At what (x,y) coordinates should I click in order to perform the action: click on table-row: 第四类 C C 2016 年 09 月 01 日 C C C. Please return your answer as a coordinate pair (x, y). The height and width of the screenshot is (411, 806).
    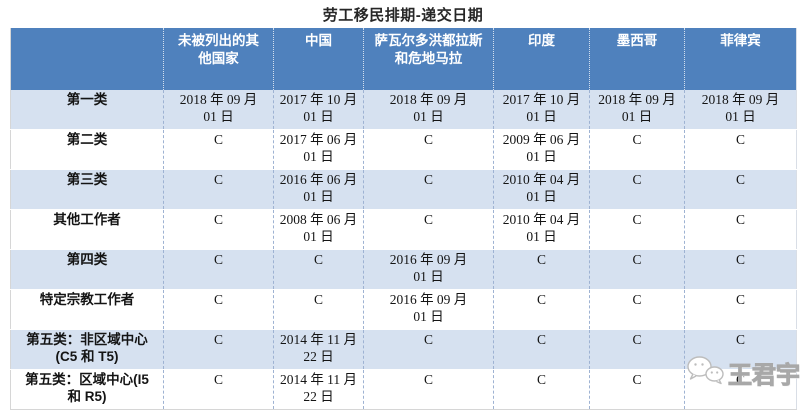
    Looking at the image, I should click on (403, 269).